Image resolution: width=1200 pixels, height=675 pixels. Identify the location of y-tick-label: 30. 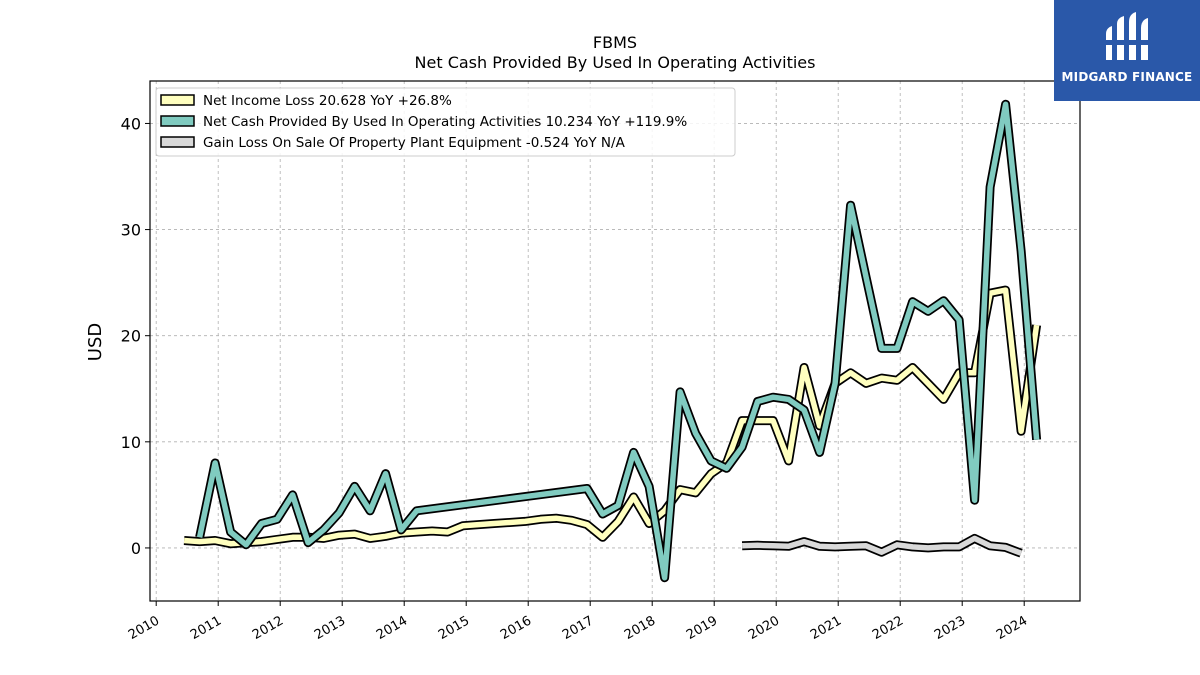
(131, 230).